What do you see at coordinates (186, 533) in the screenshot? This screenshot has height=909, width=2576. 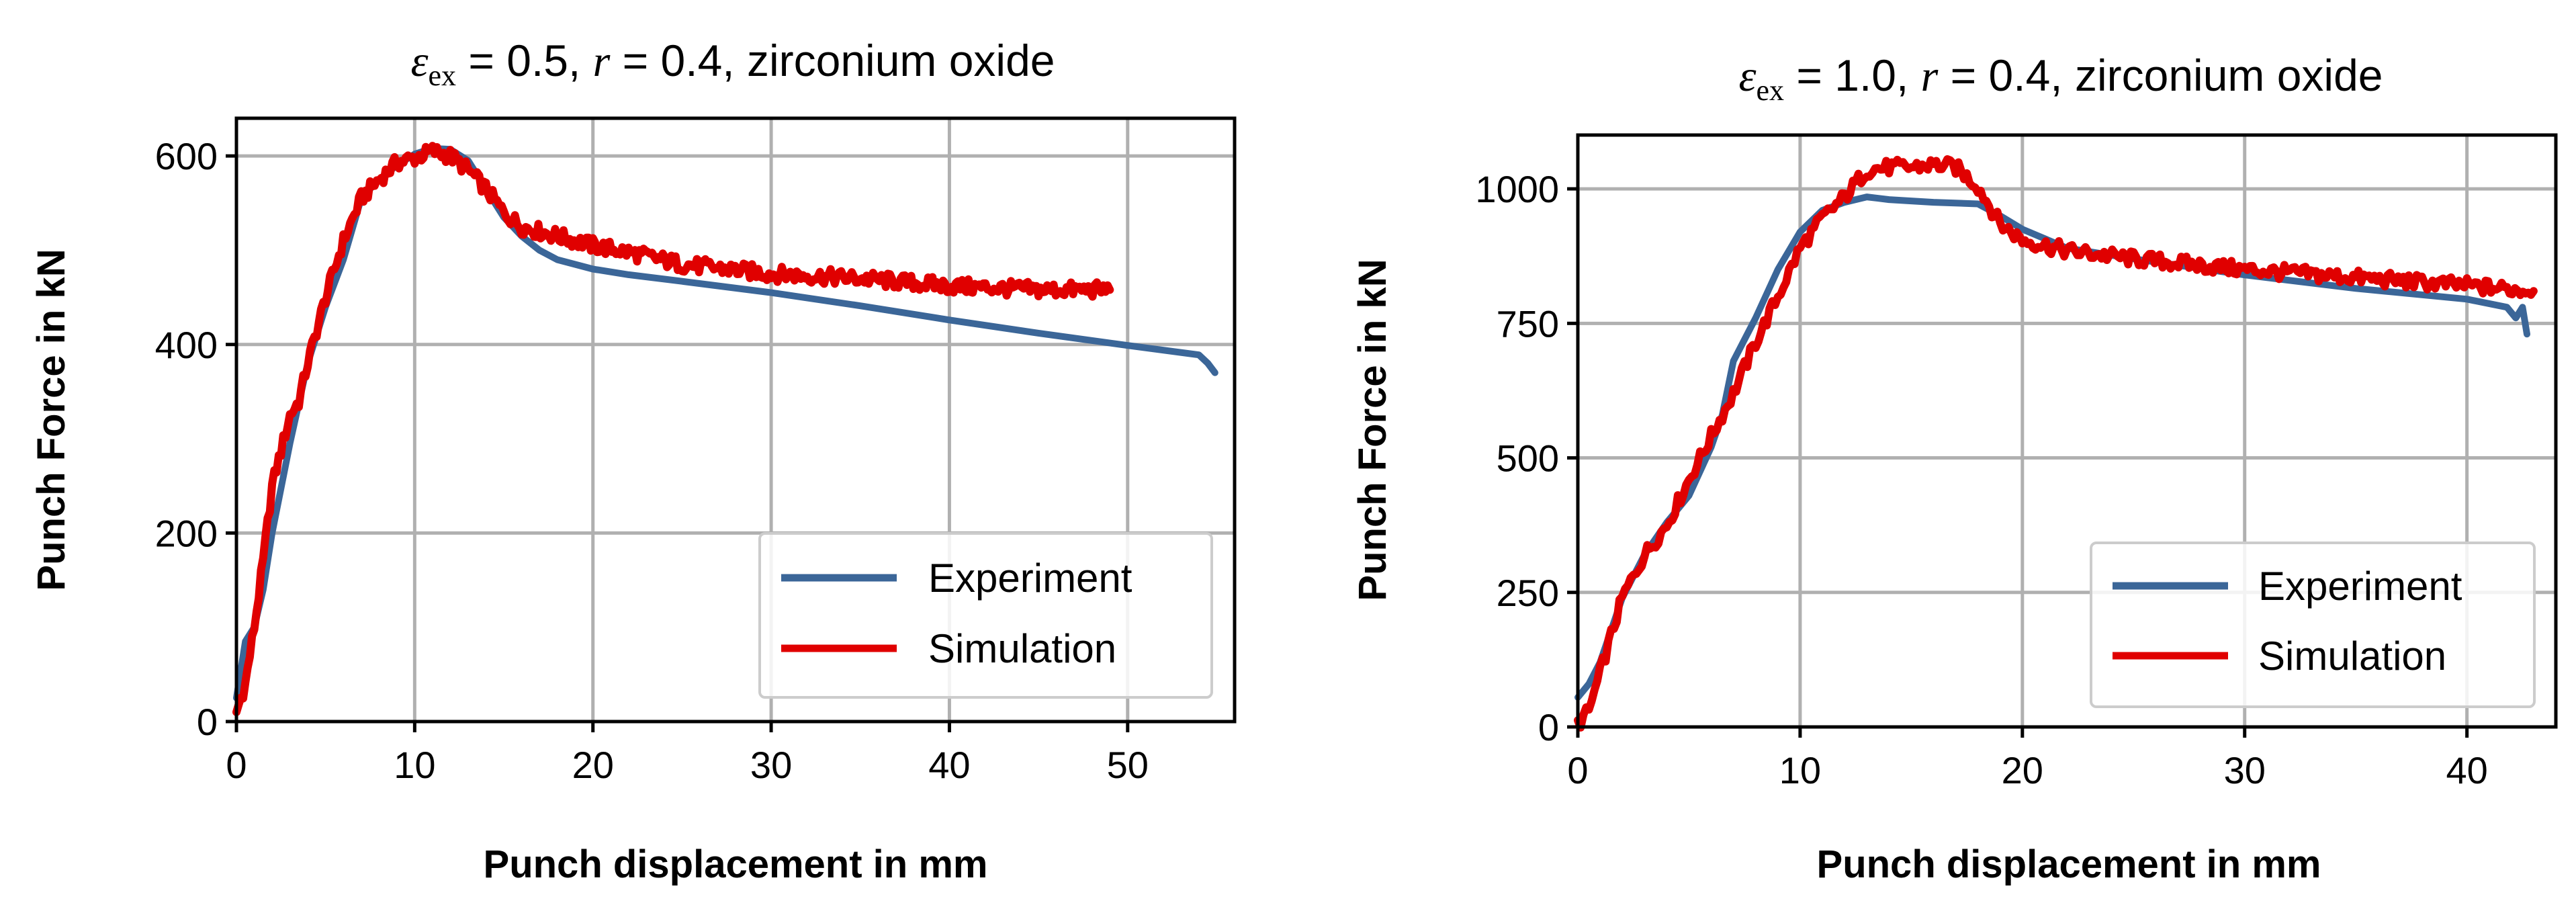 I see `y-tick-label: 200` at bounding box center [186, 533].